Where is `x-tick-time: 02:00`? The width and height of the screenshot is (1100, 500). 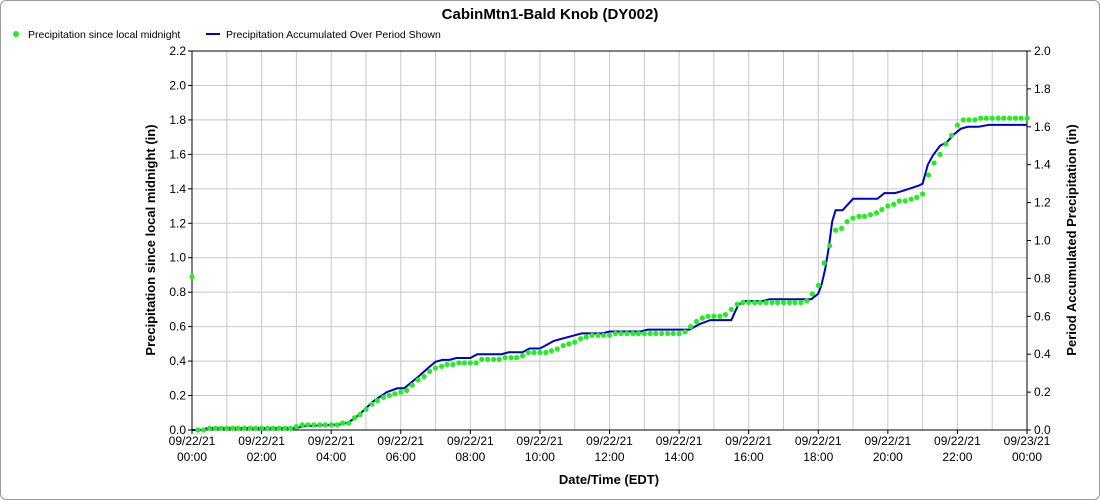
x-tick-time: 02:00 is located at coordinates (262, 457).